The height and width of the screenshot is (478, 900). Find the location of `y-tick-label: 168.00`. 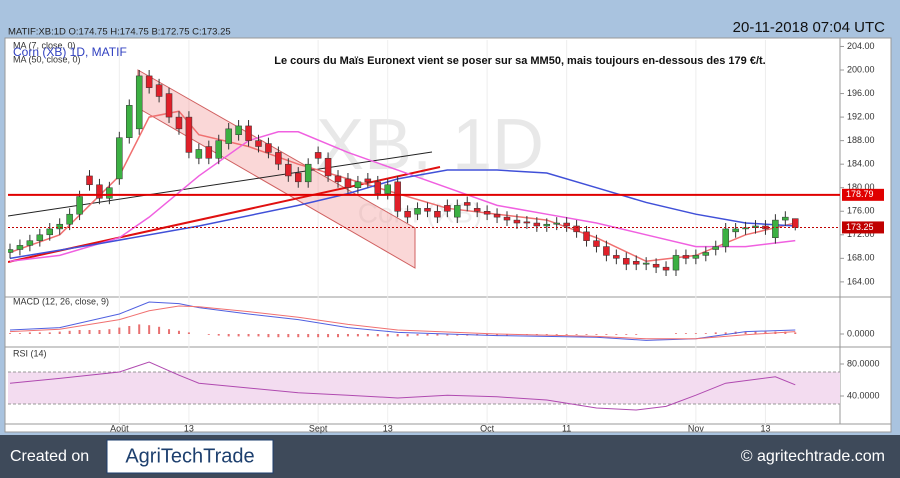

y-tick-label: 168.00 is located at coordinates (861, 258).